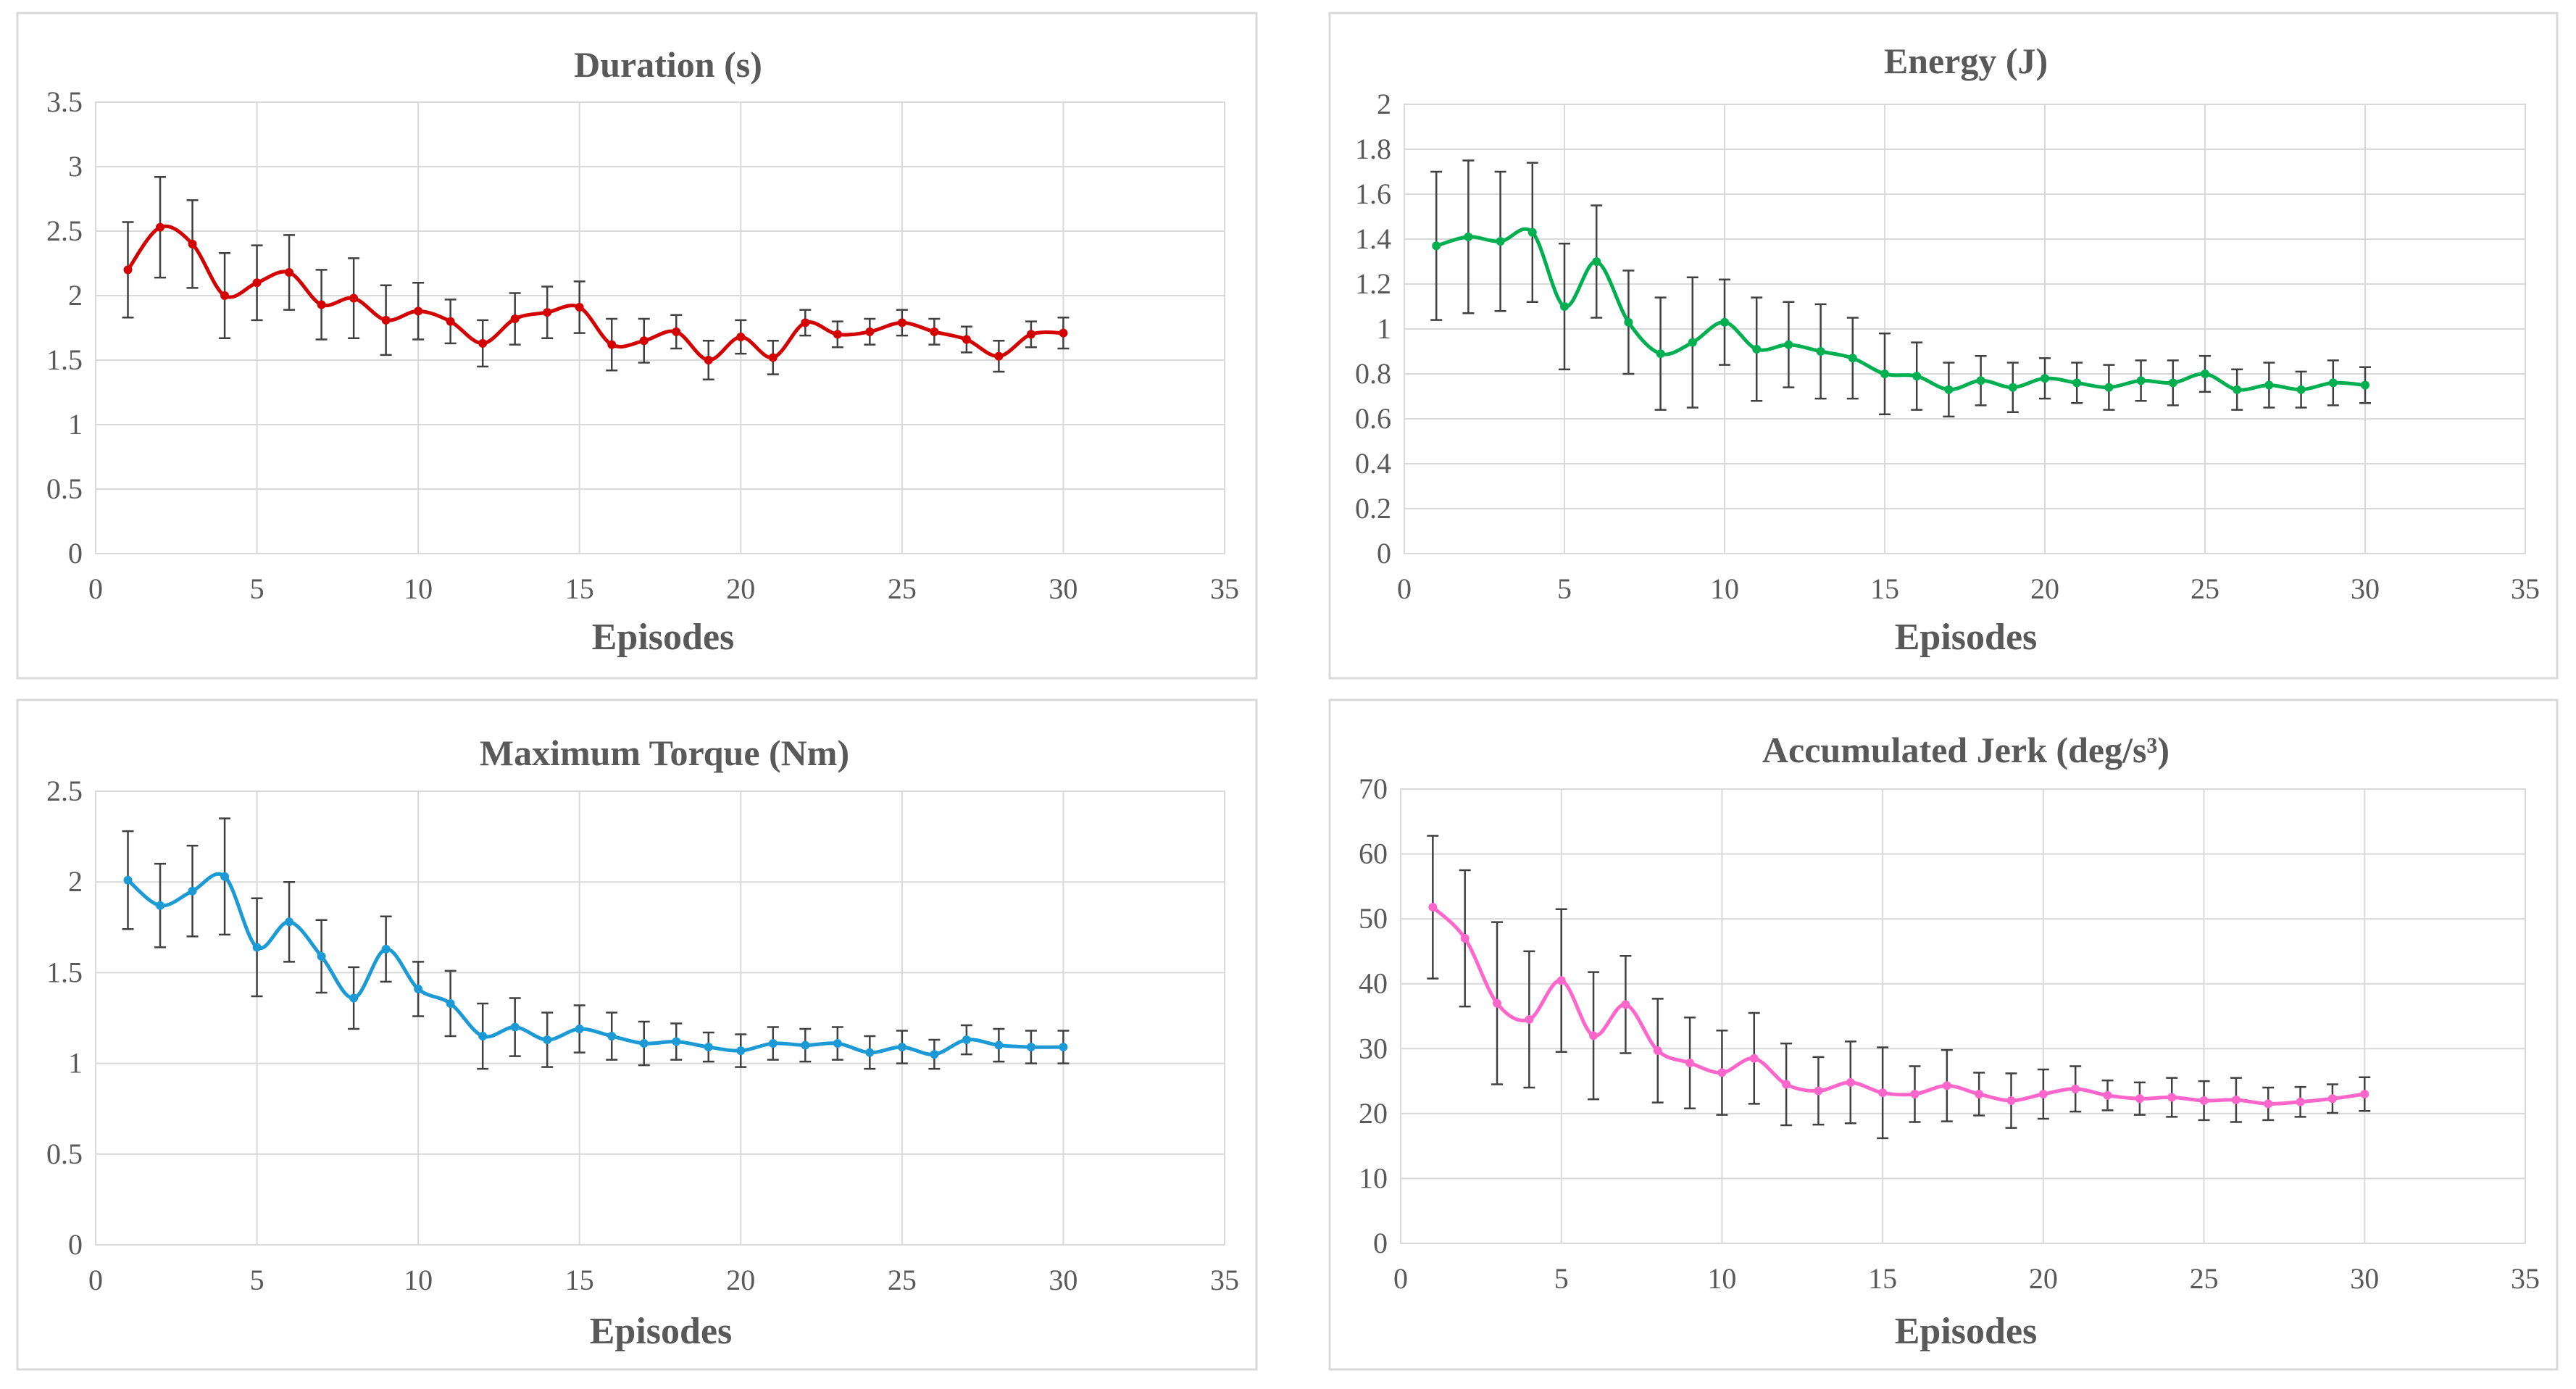 The height and width of the screenshot is (1389, 2576). What do you see at coordinates (64, 1154) in the screenshot?
I see `y-tick-label: 0.5` at bounding box center [64, 1154].